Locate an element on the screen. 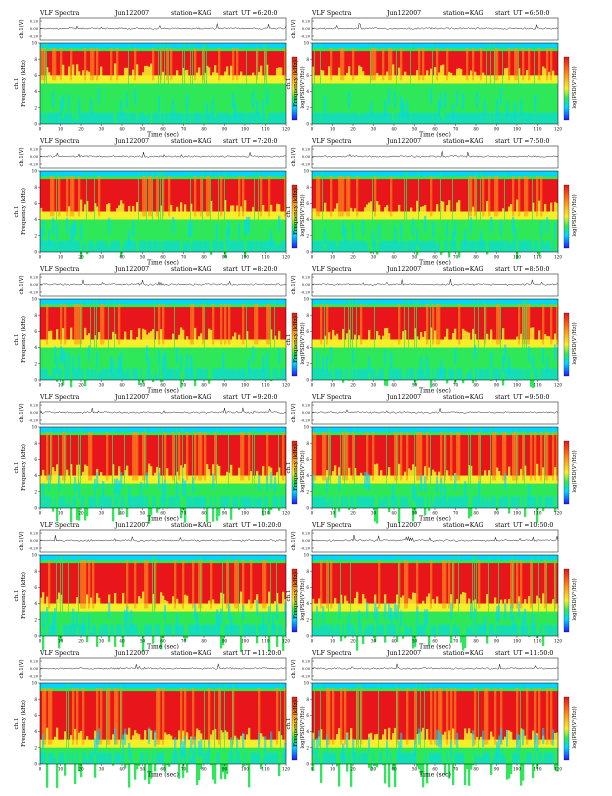  panel-title: VLF Spectra is located at coordinates (59, 141).